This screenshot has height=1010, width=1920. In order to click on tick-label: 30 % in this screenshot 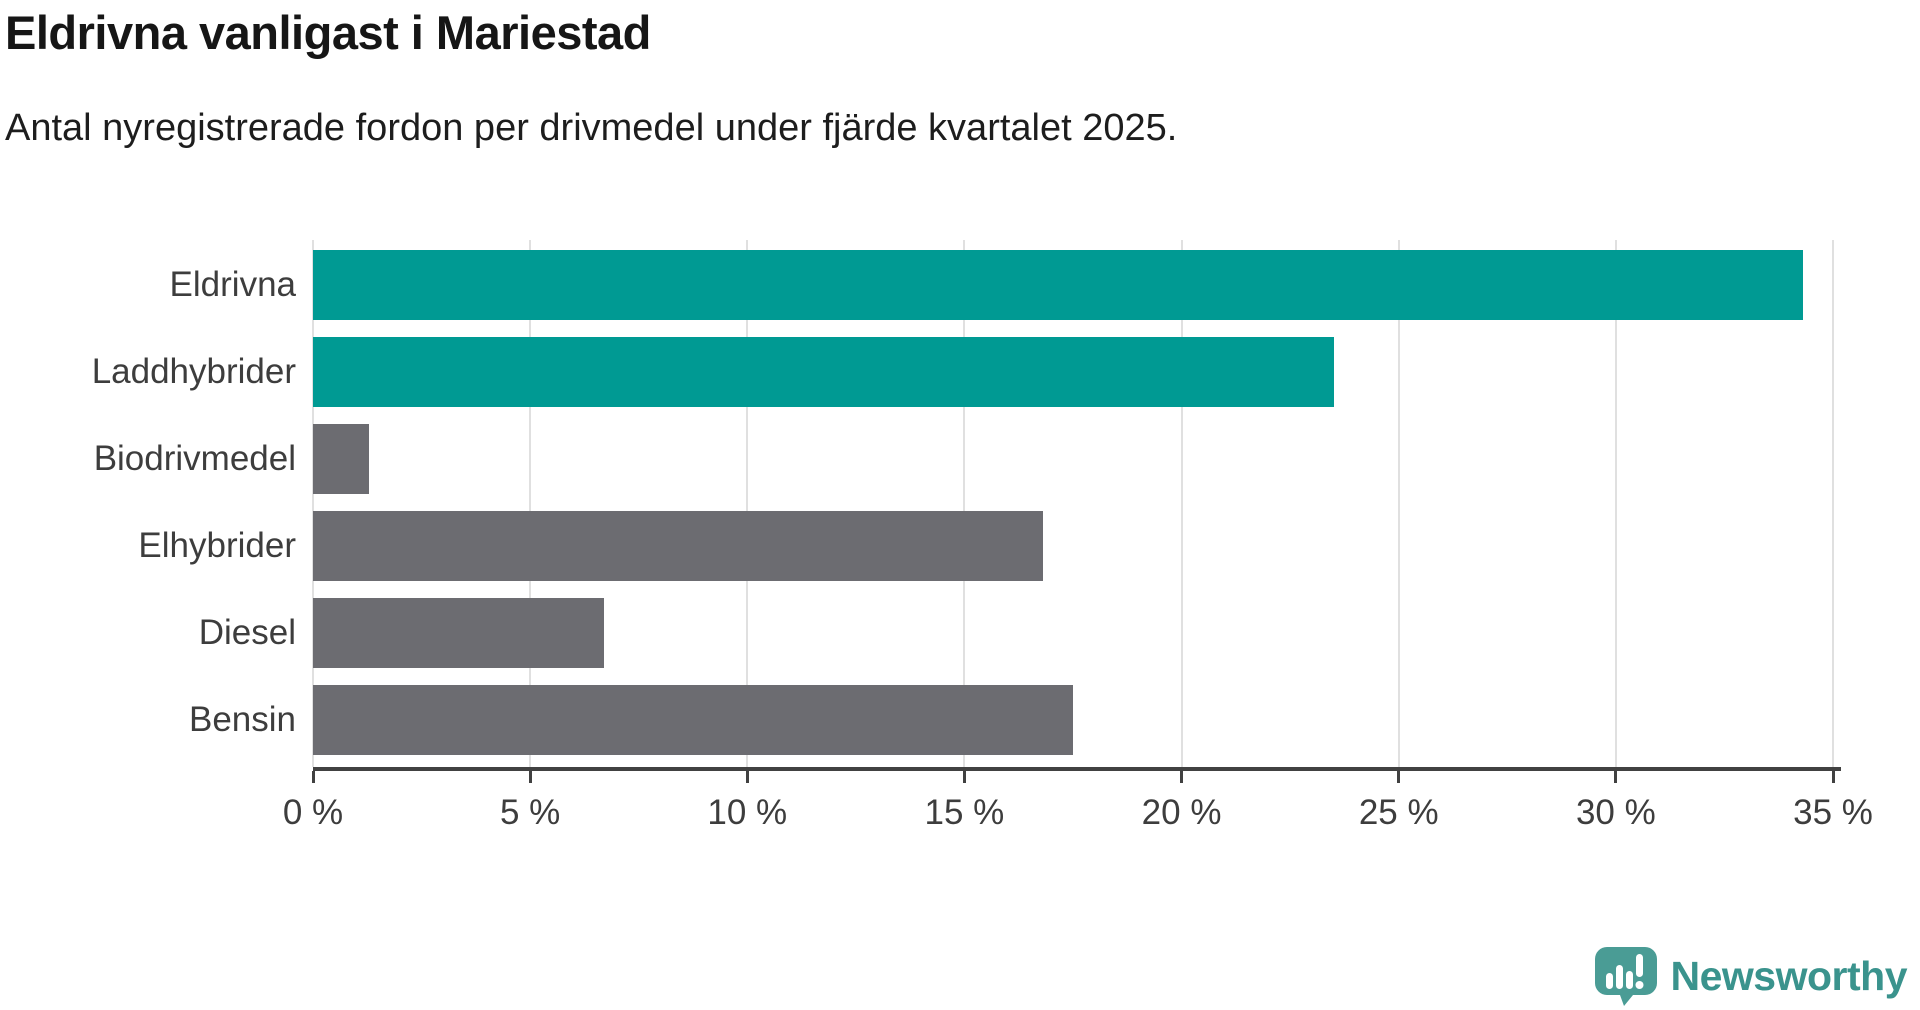, I will do `click(1615, 812)`.